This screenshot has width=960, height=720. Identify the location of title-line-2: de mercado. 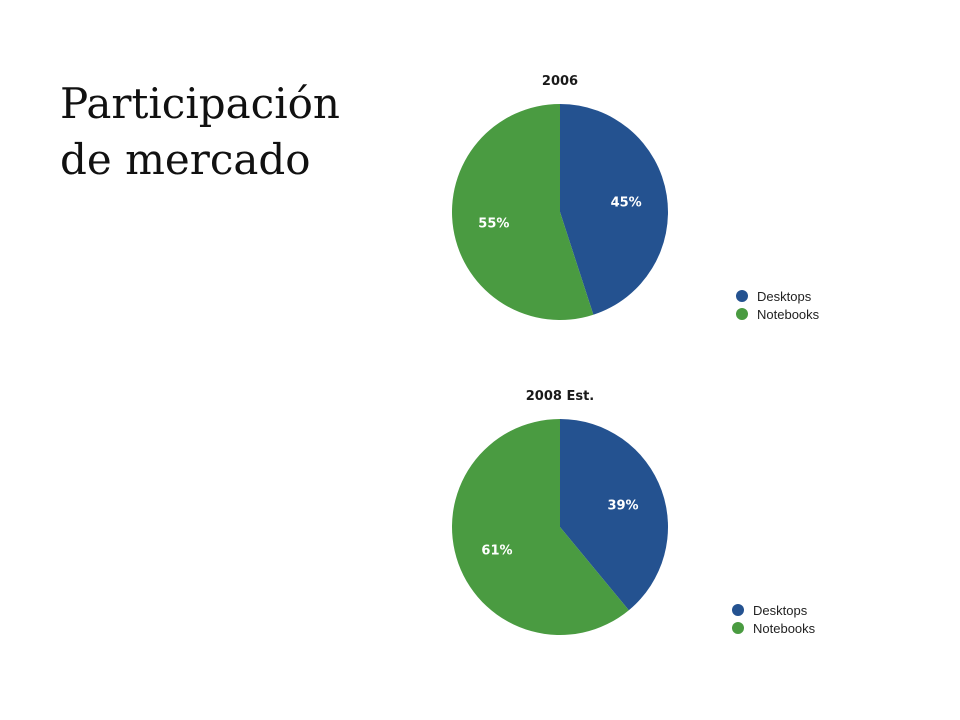
(185, 159).